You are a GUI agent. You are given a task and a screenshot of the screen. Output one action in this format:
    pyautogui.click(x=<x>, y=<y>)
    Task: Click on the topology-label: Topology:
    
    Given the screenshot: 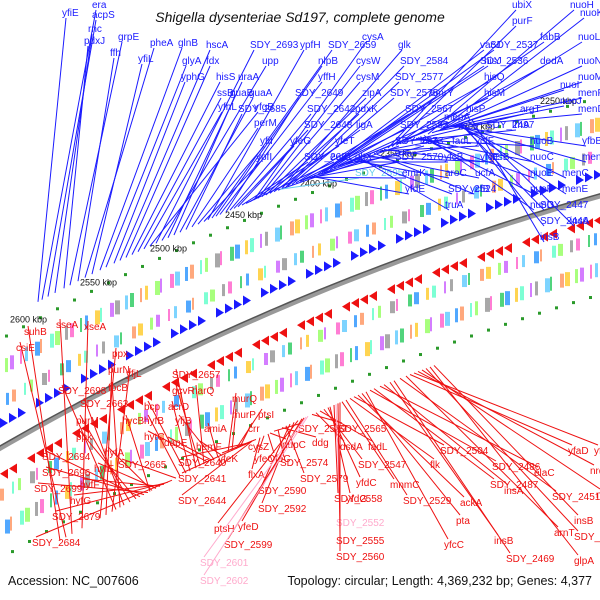 What is the action you would take?
    pyautogui.click(x=314, y=581)
    